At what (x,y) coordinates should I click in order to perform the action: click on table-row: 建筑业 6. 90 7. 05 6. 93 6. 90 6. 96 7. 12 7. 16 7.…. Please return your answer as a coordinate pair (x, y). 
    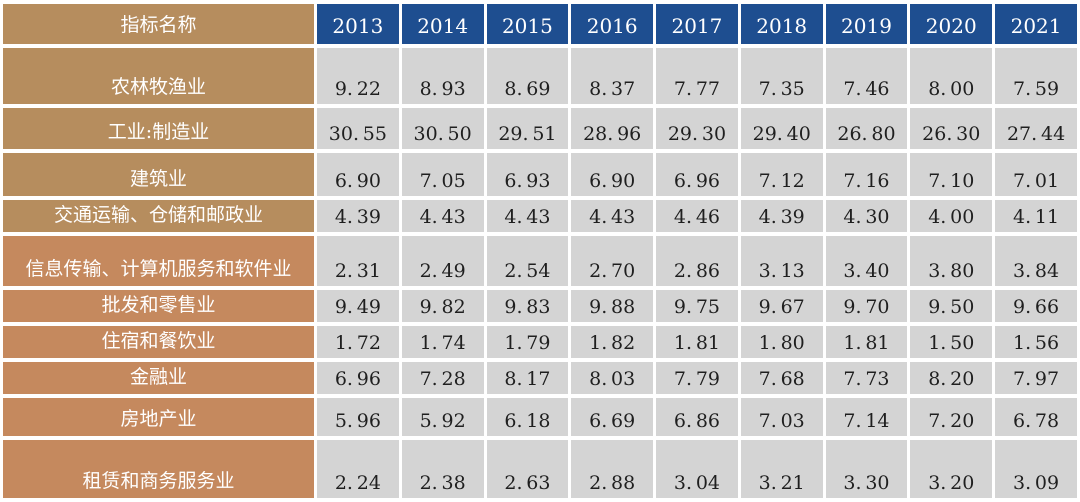
    Looking at the image, I should click on (540, 174).